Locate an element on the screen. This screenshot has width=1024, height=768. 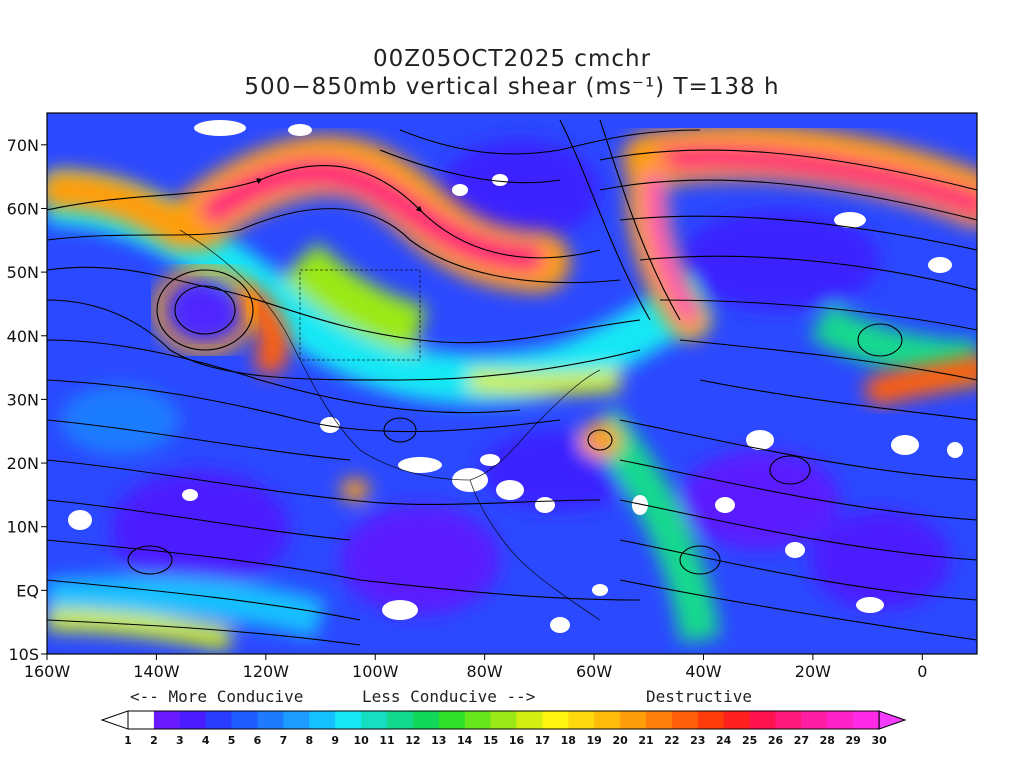
colorbar-level-label: 10 is located at coordinates (361, 740).